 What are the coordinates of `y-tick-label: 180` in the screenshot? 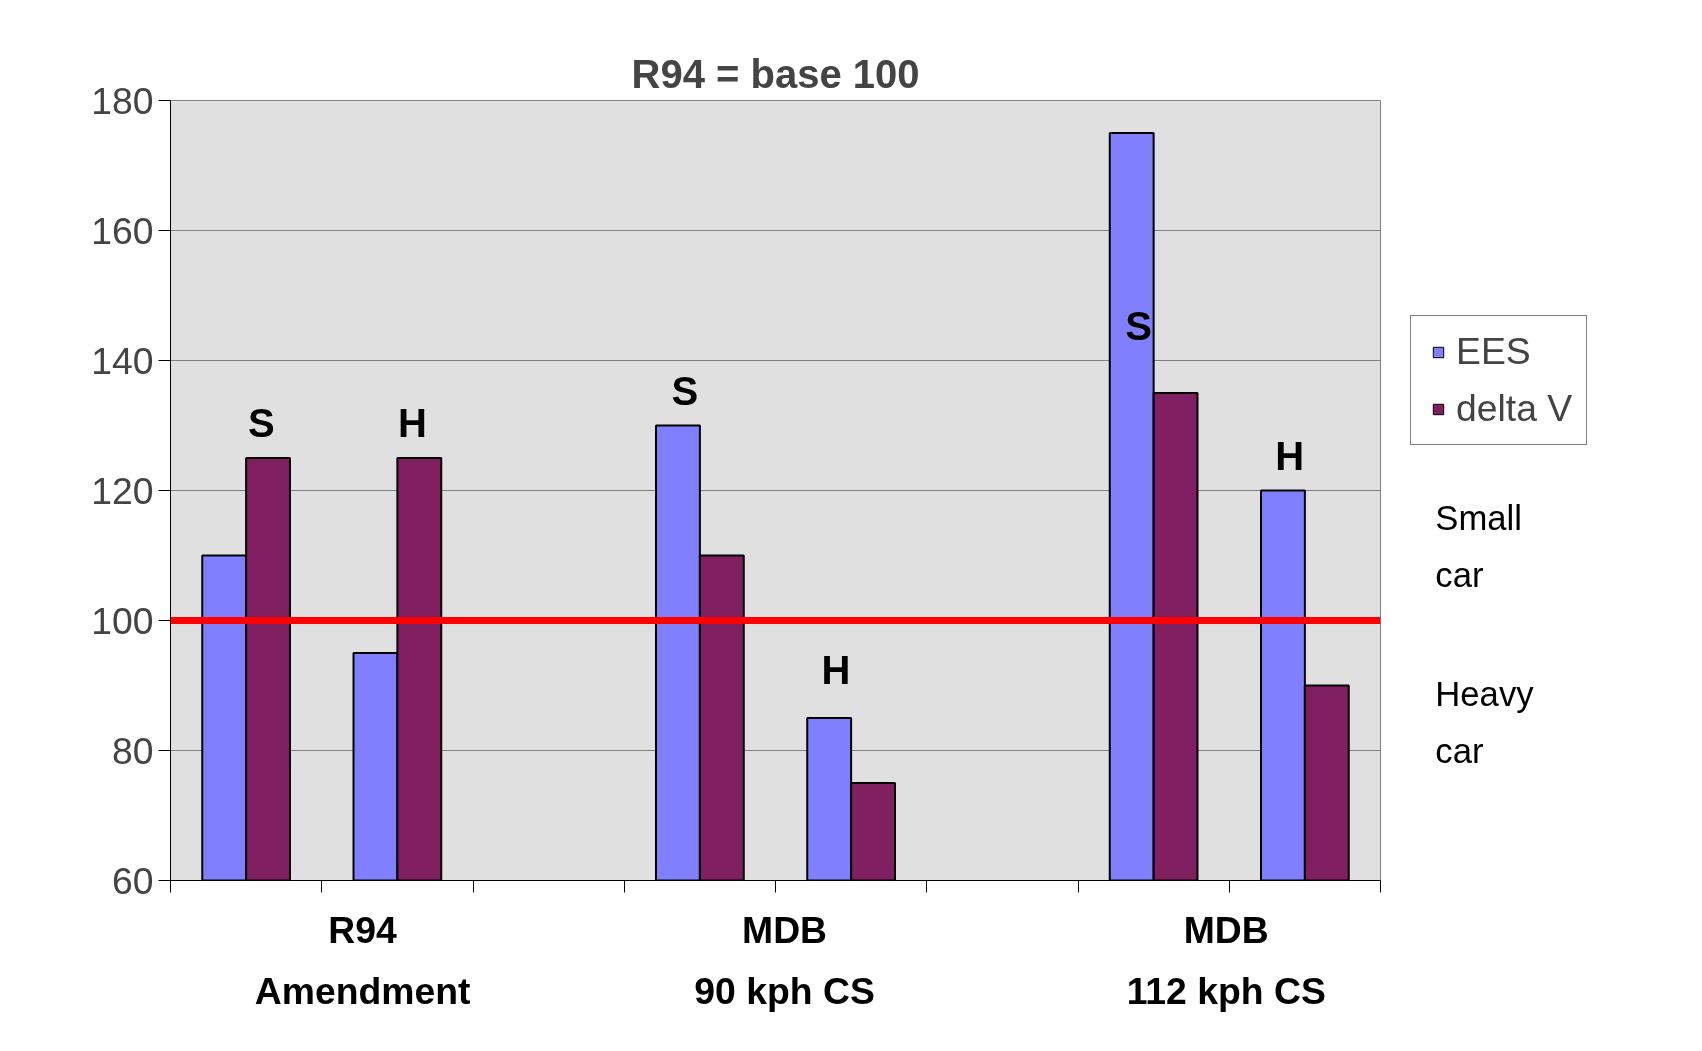 It's located at (122, 100).